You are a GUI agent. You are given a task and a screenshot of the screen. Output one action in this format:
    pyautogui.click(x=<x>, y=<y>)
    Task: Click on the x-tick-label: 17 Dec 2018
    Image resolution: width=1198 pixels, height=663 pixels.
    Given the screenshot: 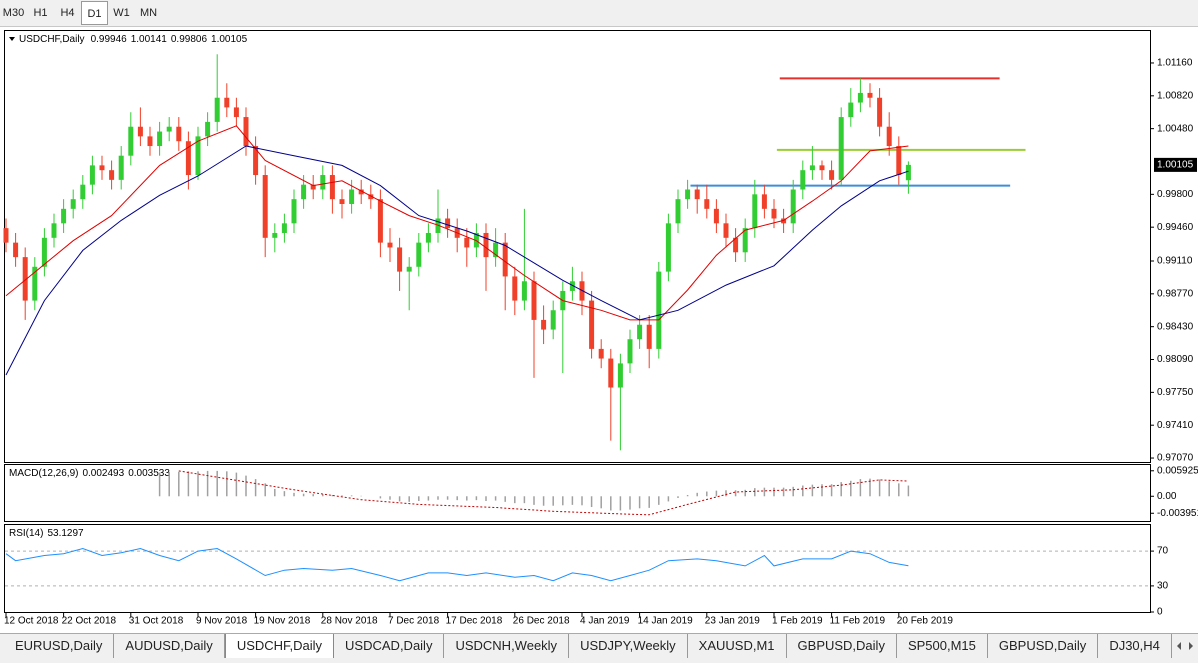 What is the action you would take?
    pyautogui.click(x=474, y=621)
    